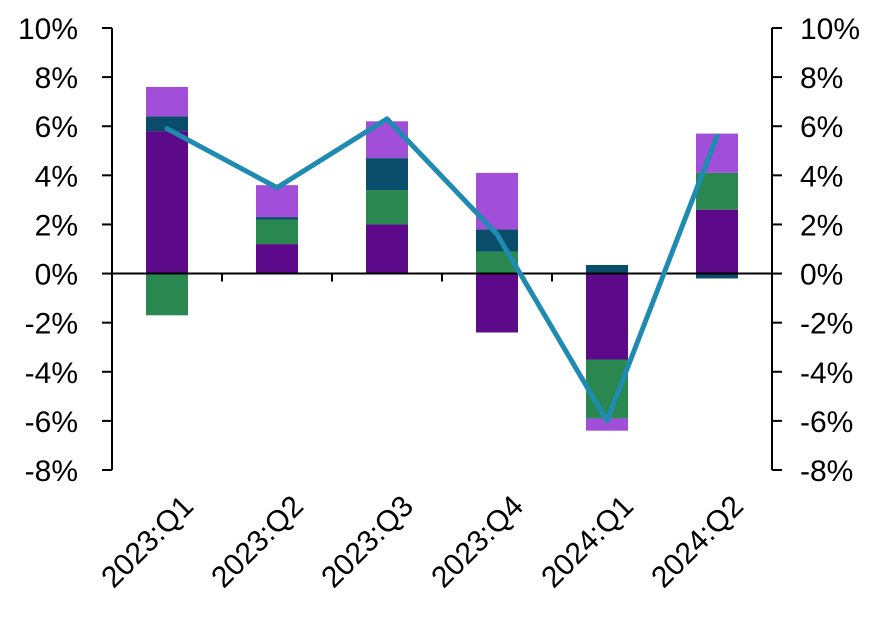 The height and width of the screenshot is (622, 884). What do you see at coordinates (826, 471) in the screenshot?
I see `right-tick-label: -8%` at bounding box center [826, 471].